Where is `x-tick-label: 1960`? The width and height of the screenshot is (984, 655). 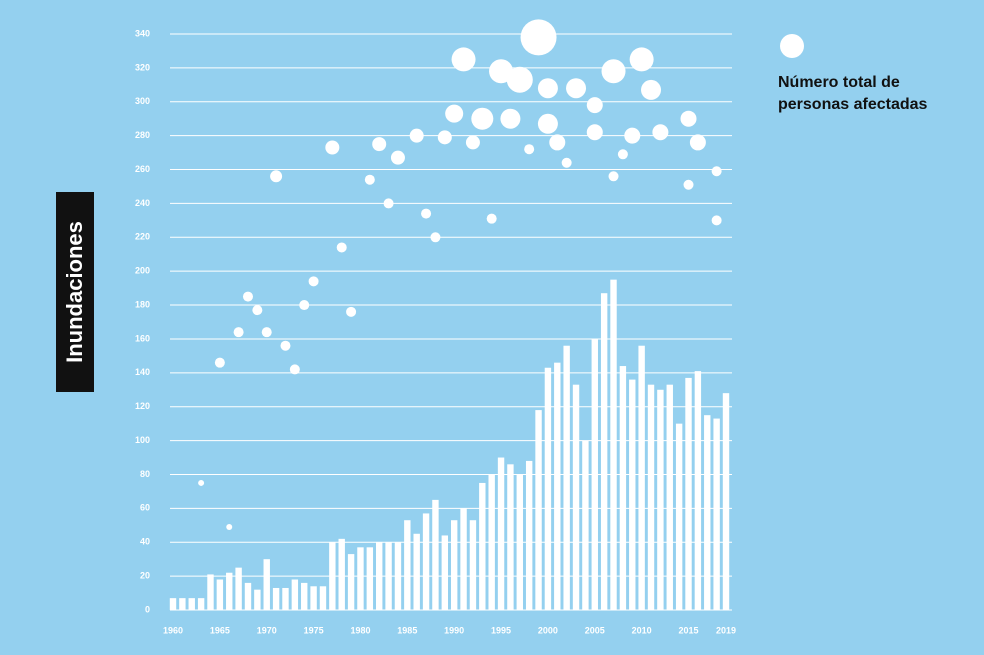
x-tick-label: 1960 is located at coordinates (173, 630).